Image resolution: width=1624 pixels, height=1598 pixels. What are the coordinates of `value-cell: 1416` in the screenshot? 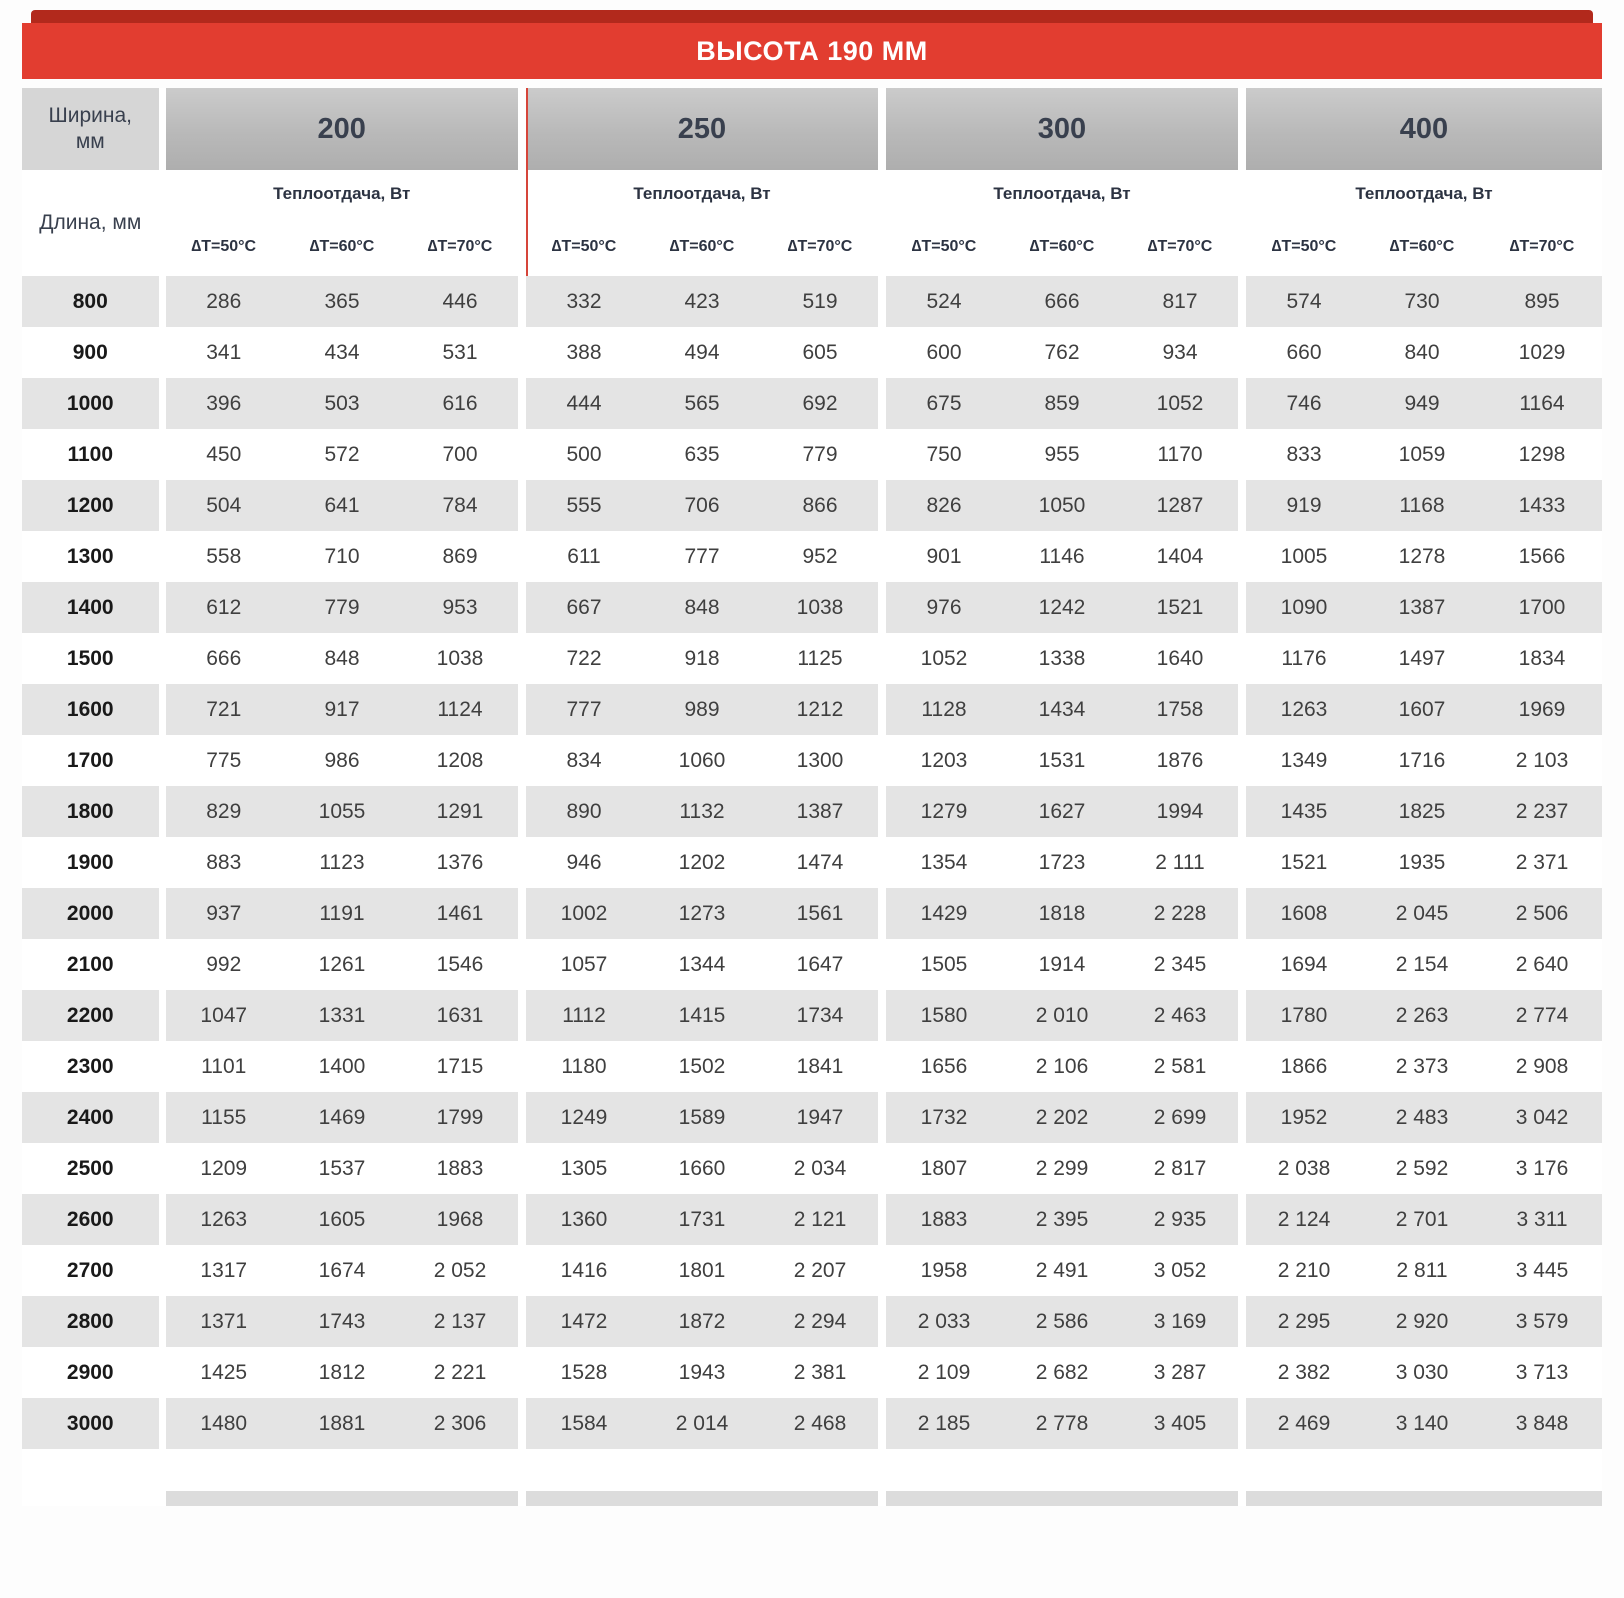 It's located at (580, 1270).